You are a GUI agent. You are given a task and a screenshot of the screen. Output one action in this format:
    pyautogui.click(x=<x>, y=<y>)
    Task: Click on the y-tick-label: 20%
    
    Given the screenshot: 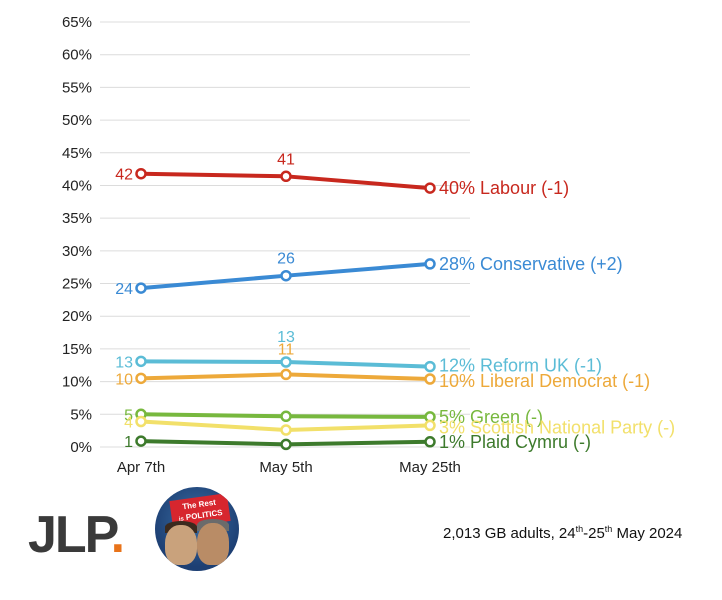 What is the action you would take?
    pyautogui.click(x=77, y=316)
    